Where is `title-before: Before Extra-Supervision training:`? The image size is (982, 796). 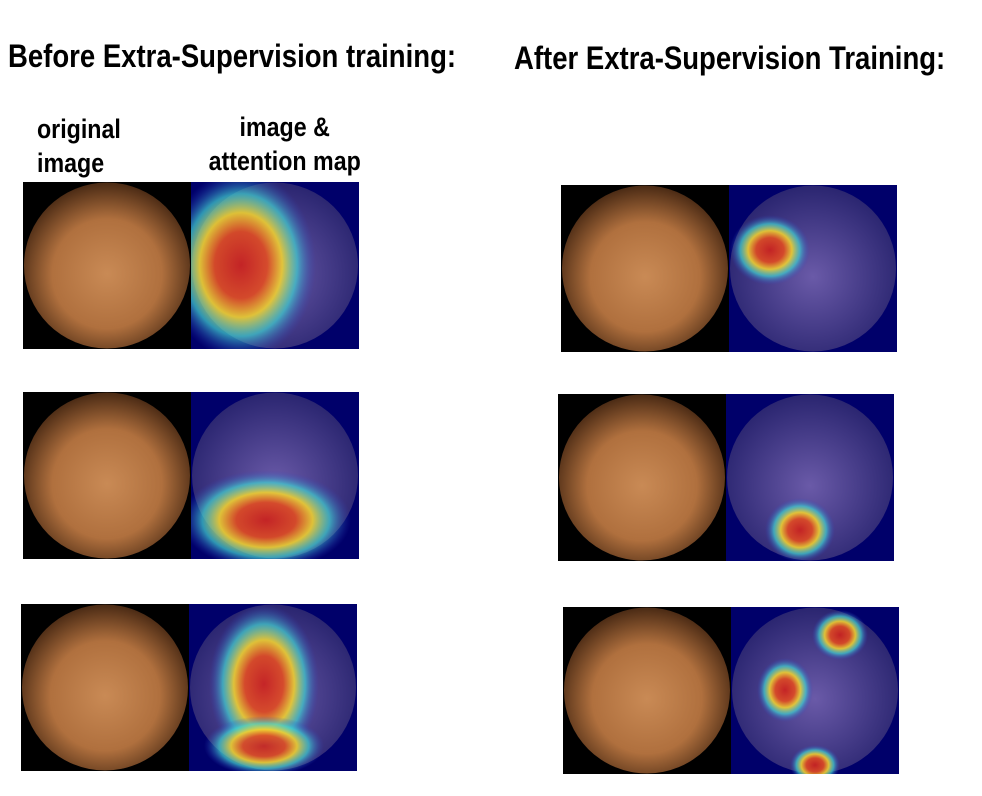
title-before: Before Extra-Supervision training: is located at coordinates (232, 56).